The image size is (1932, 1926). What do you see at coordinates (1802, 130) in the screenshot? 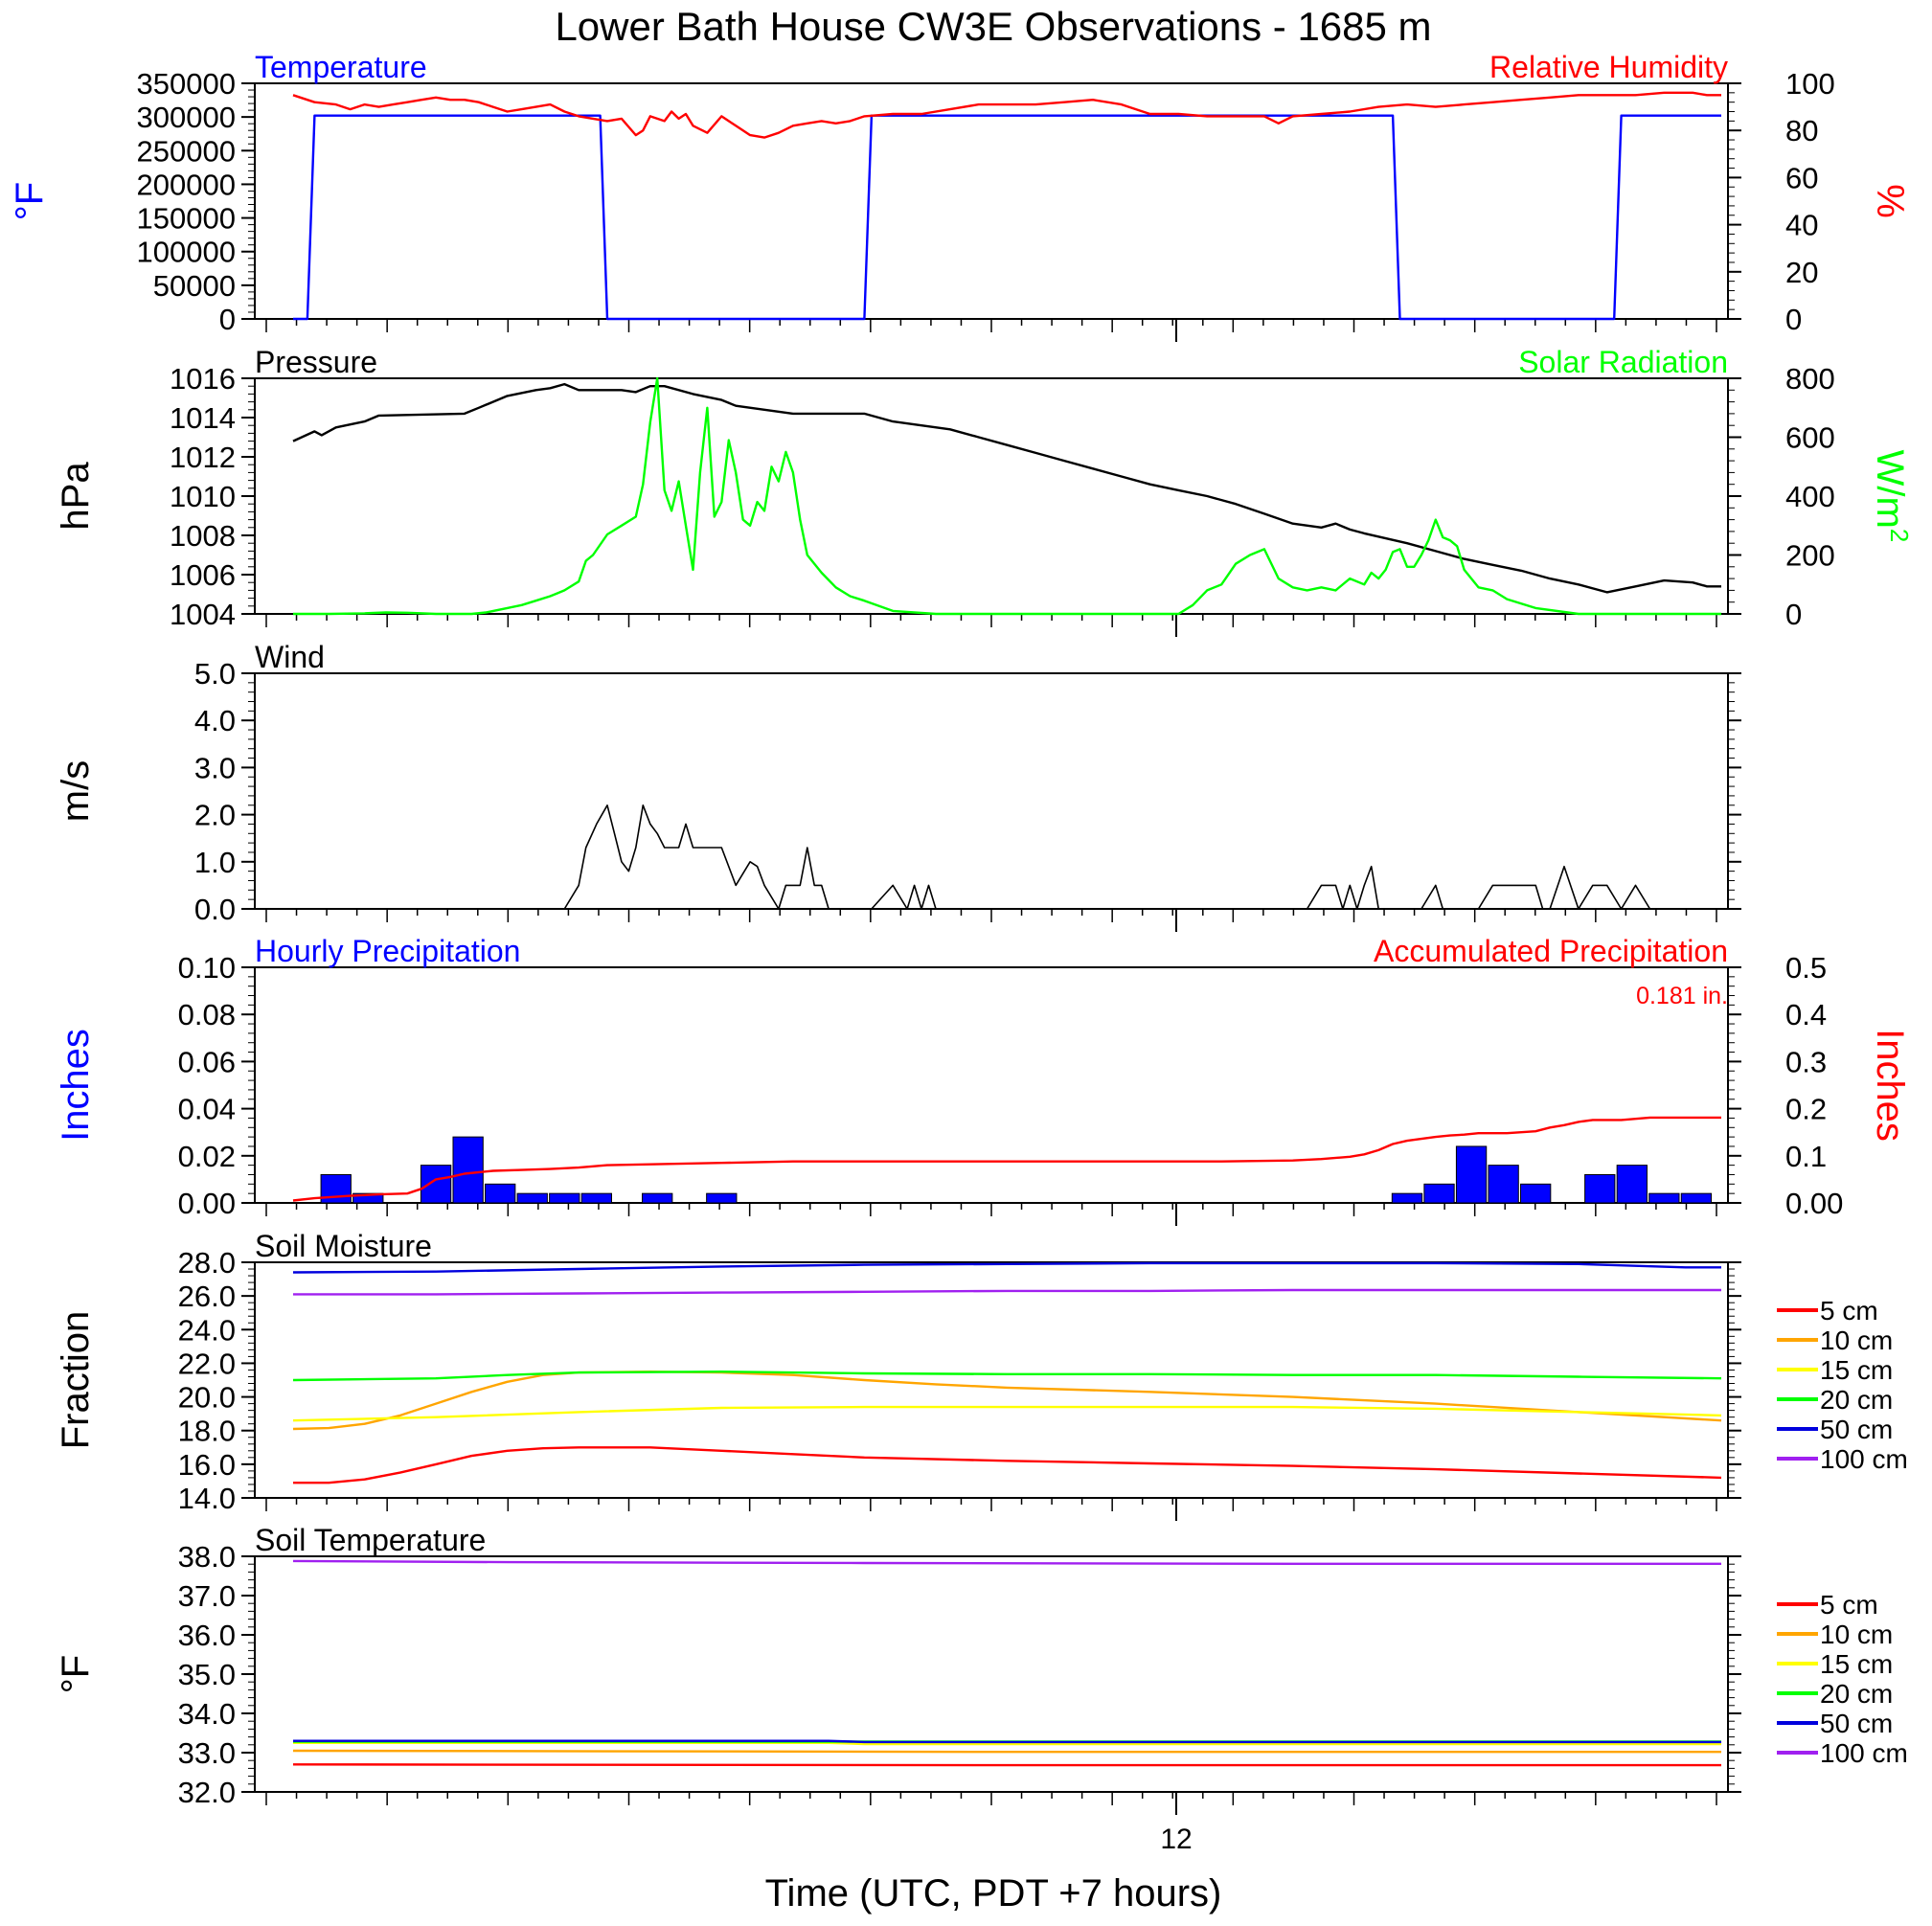
I see `y-tick-label-right: 80` at bounding box center [1802, 130].